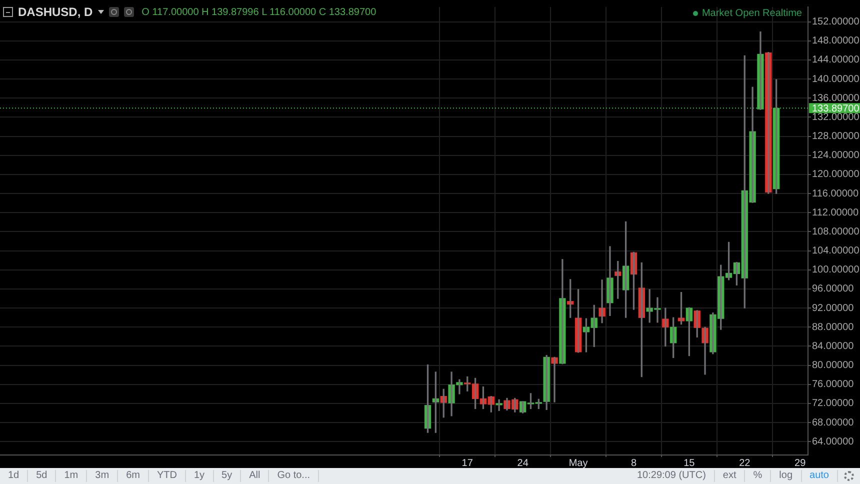 This screenshot has width=860, height=484. I want to click on ref-line-label: 133.89700, so click(836, 108).